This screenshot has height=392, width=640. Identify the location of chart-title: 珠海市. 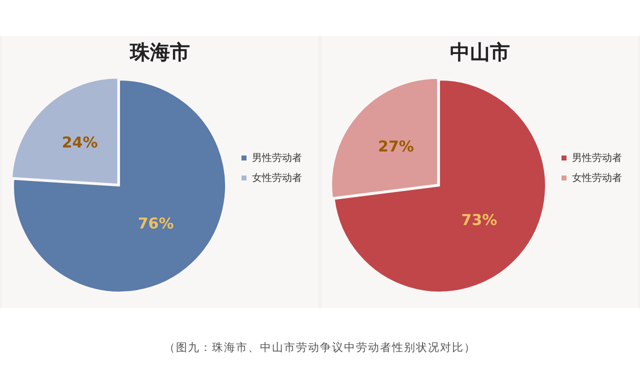
(159, 52).